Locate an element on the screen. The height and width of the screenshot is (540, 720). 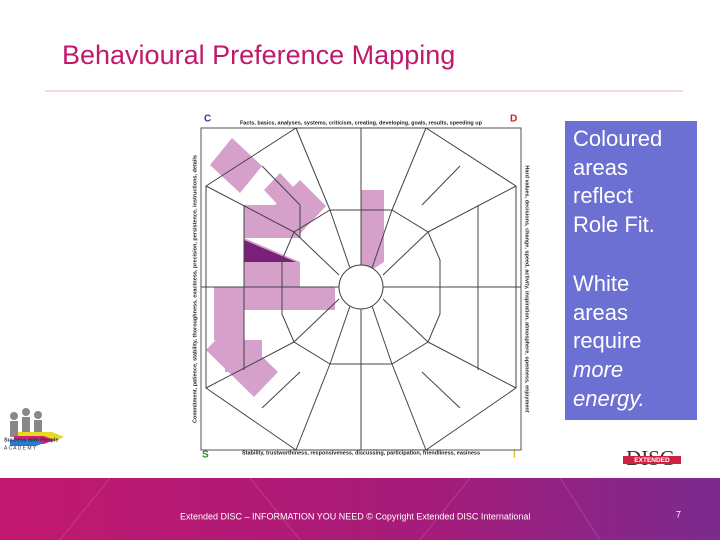
title: Behavioural Preference Mapping is located at coordinates (258, 55).